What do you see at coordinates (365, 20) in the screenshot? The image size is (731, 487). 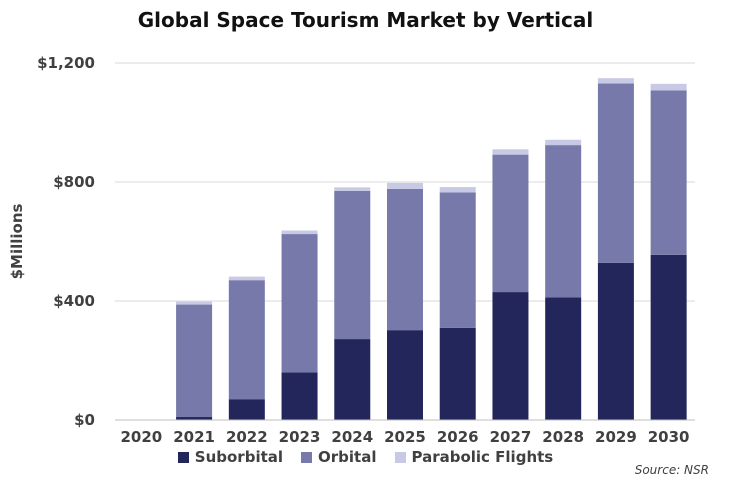 I see `chart-title: Global Space Tourism Market by Vertical` at bounding box center [365, 20].